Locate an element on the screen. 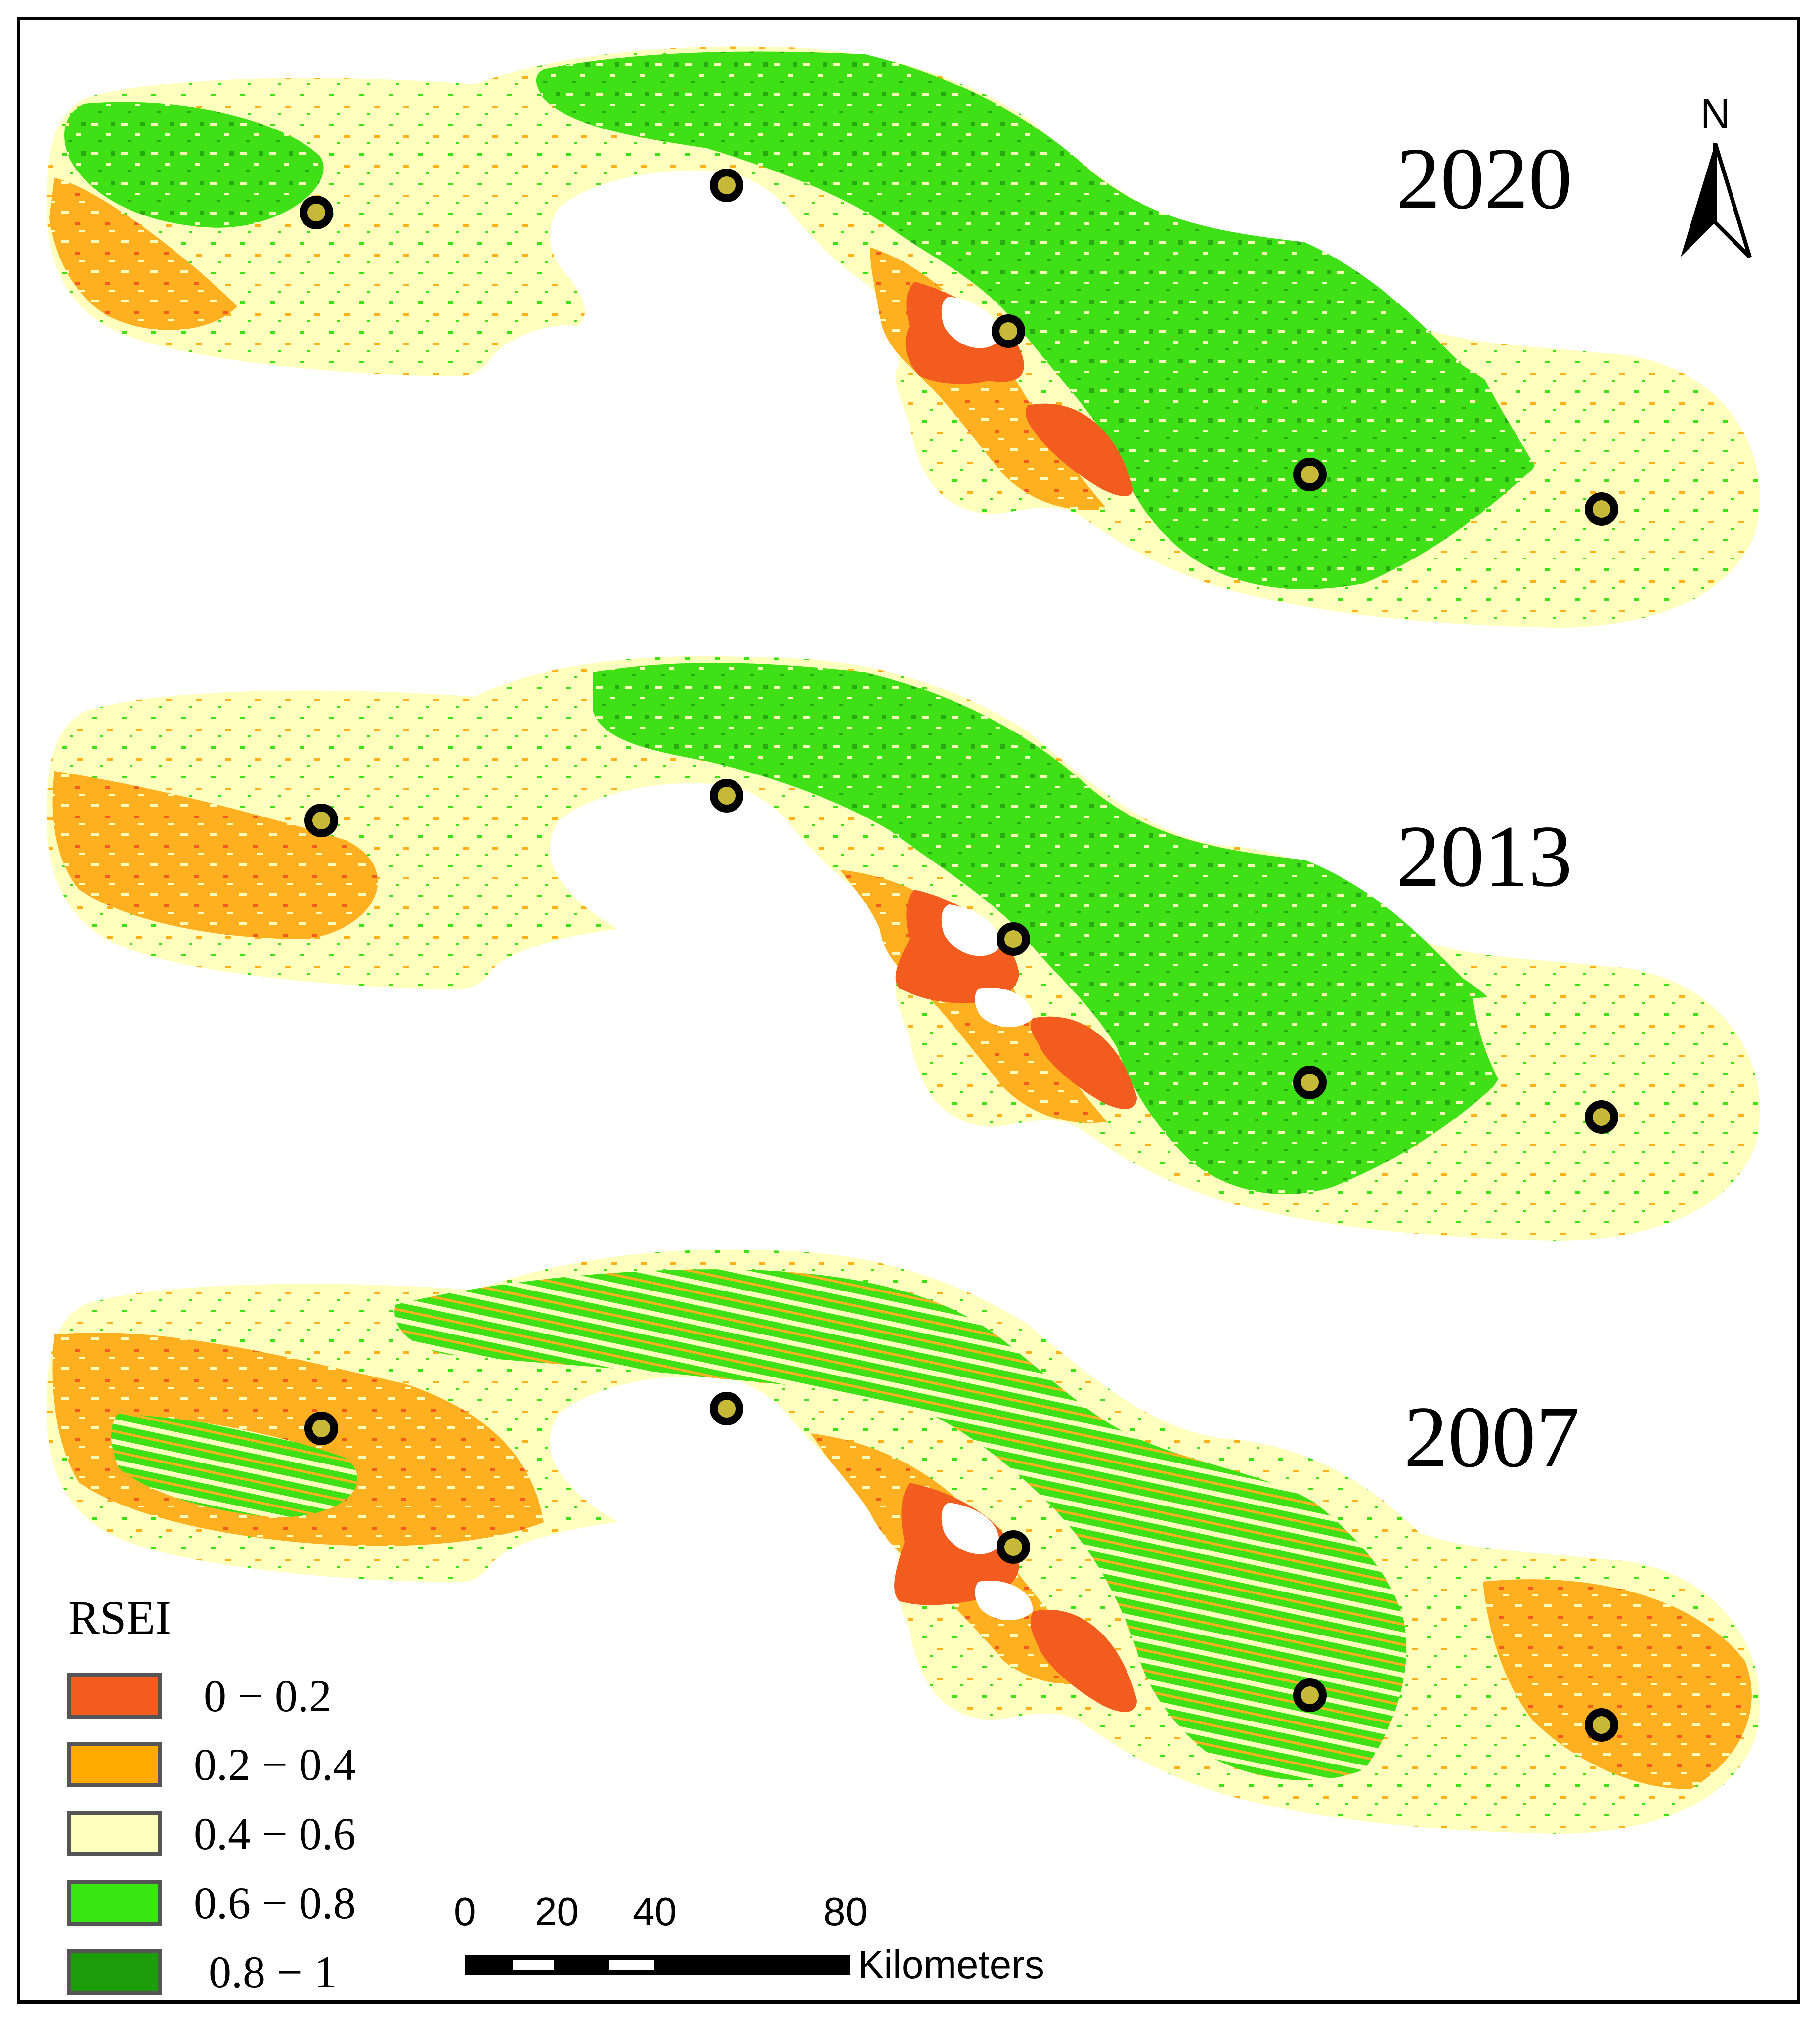 Image resolution: width=1820 pixels, height=2022 pixels. north-arrow is located at coordinates (1716, 200).